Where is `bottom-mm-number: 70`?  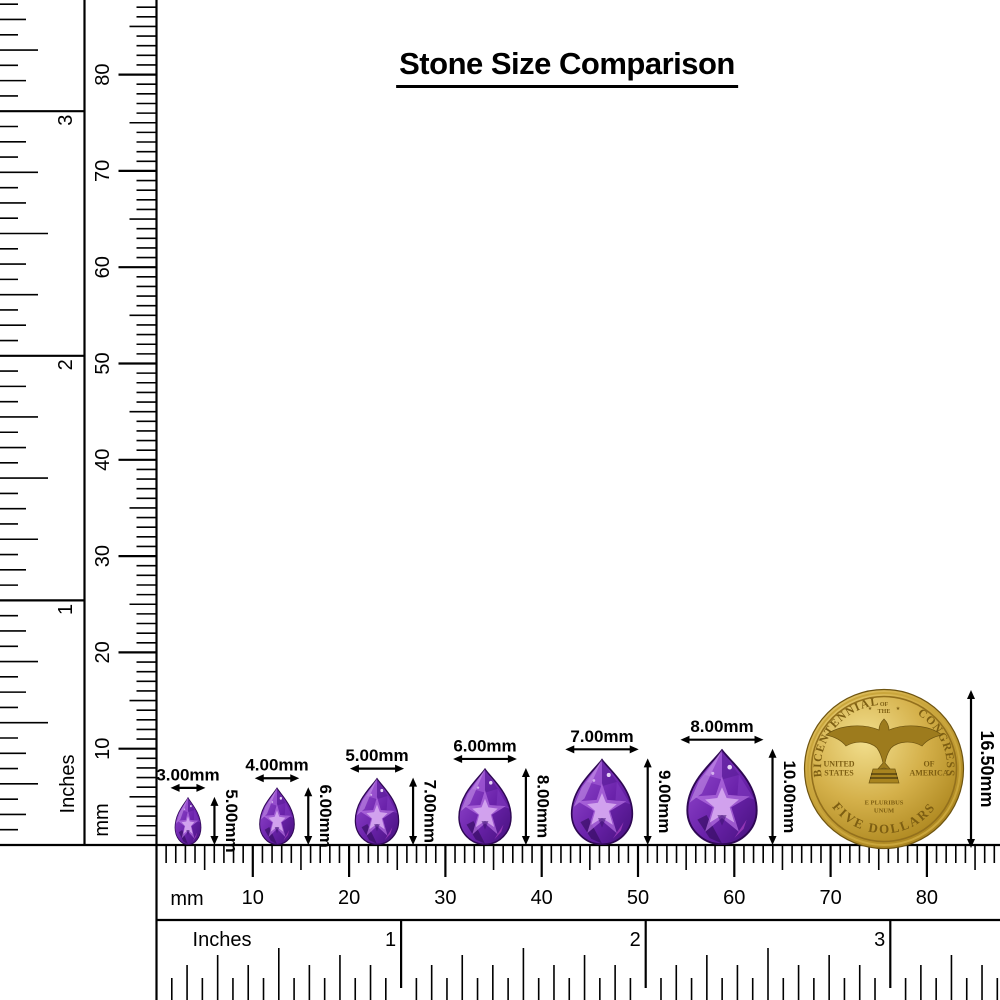
bottom-mm-number: 70 is located at coordinates (830, 898).